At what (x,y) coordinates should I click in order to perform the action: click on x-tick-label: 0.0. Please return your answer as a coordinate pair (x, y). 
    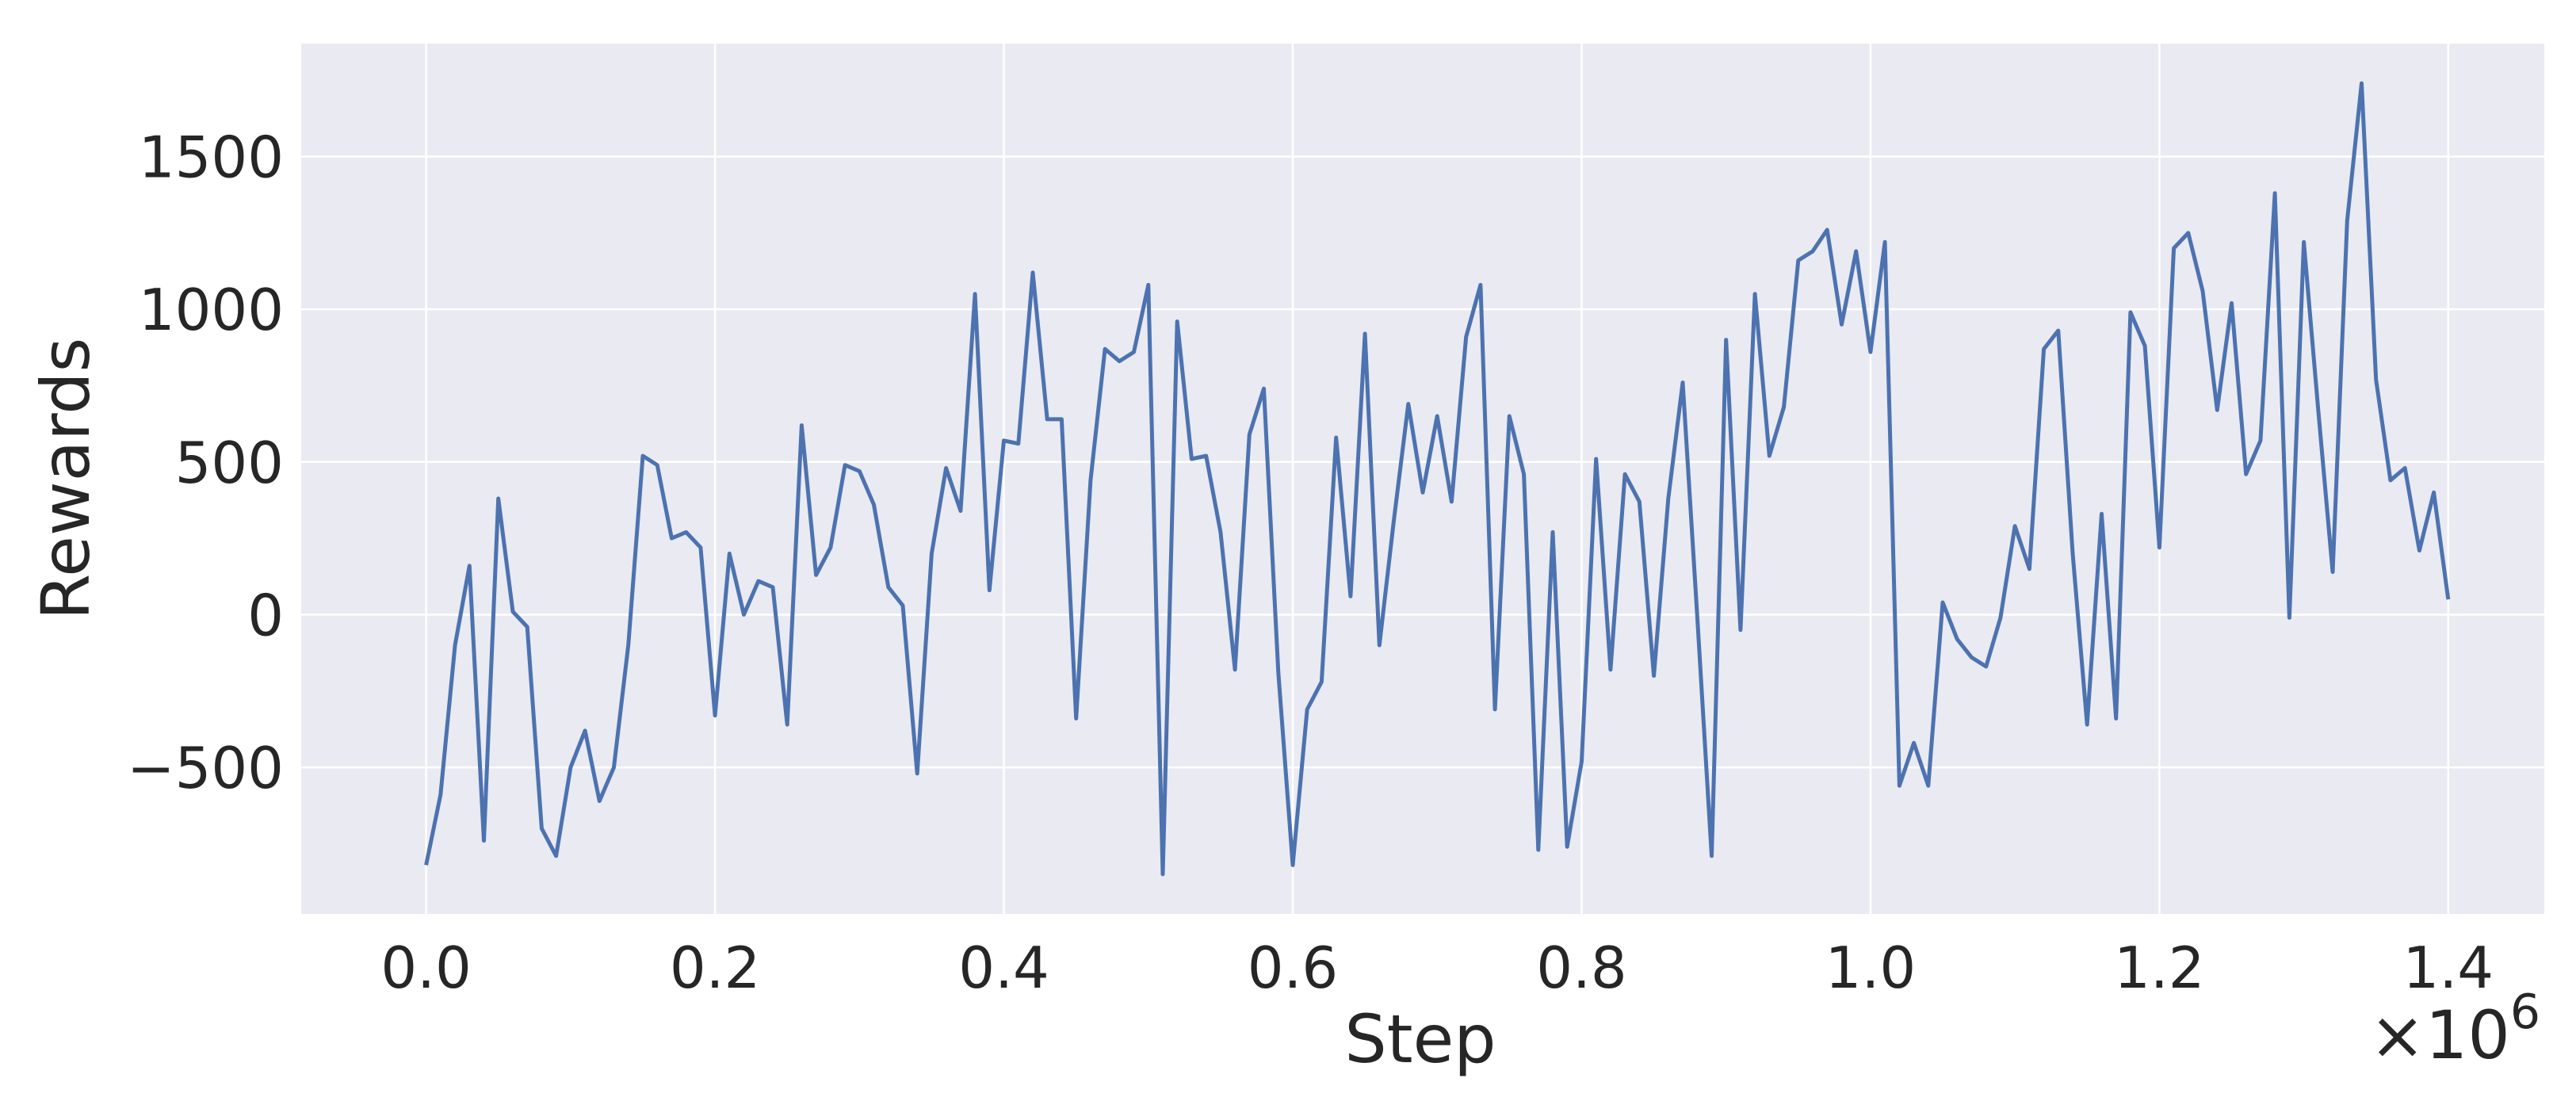
    Looking at the image, I should click on (426, 968).